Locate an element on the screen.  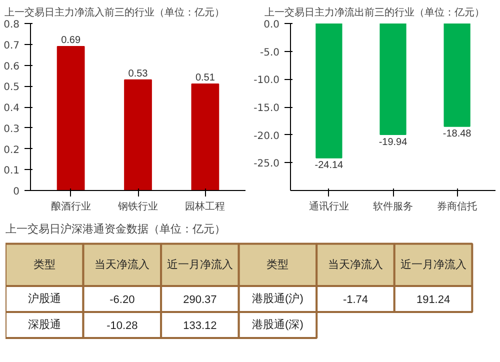
y-tick-label: -25.0 is located at coordinates (267, 164).